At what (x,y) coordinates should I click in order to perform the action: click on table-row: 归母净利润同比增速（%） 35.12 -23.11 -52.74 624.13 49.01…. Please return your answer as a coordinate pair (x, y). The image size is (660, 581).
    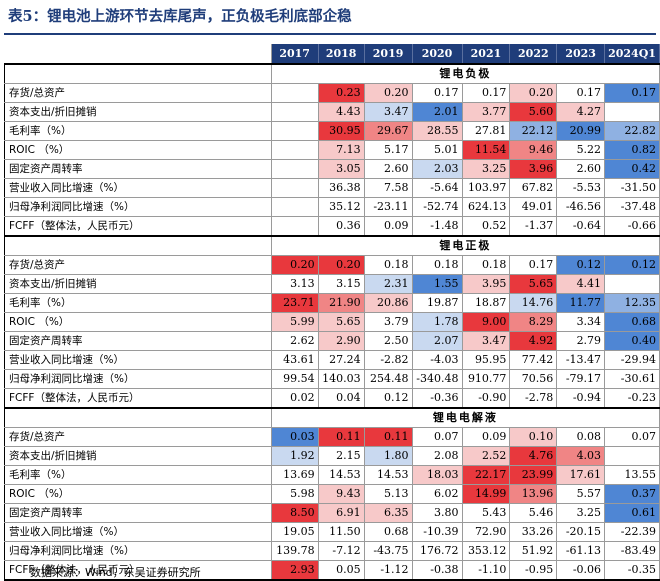
    Looking at the image, I should click on (332, 207).